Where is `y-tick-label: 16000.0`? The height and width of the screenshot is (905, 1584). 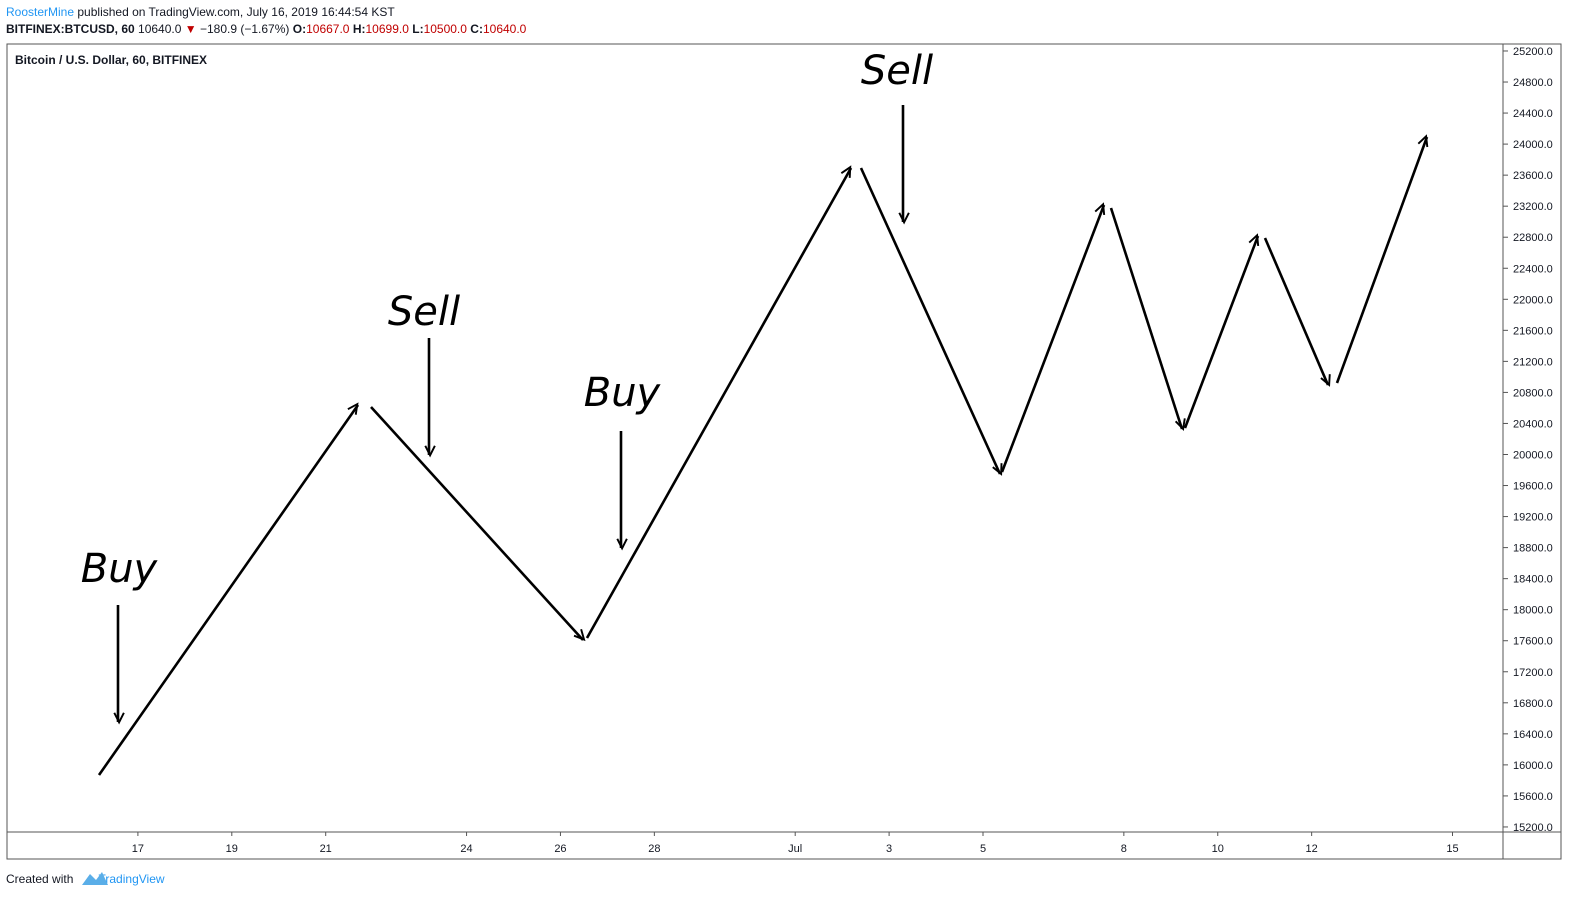 y-tick-label: 16000.0 is located at coordinates (1533, 766).